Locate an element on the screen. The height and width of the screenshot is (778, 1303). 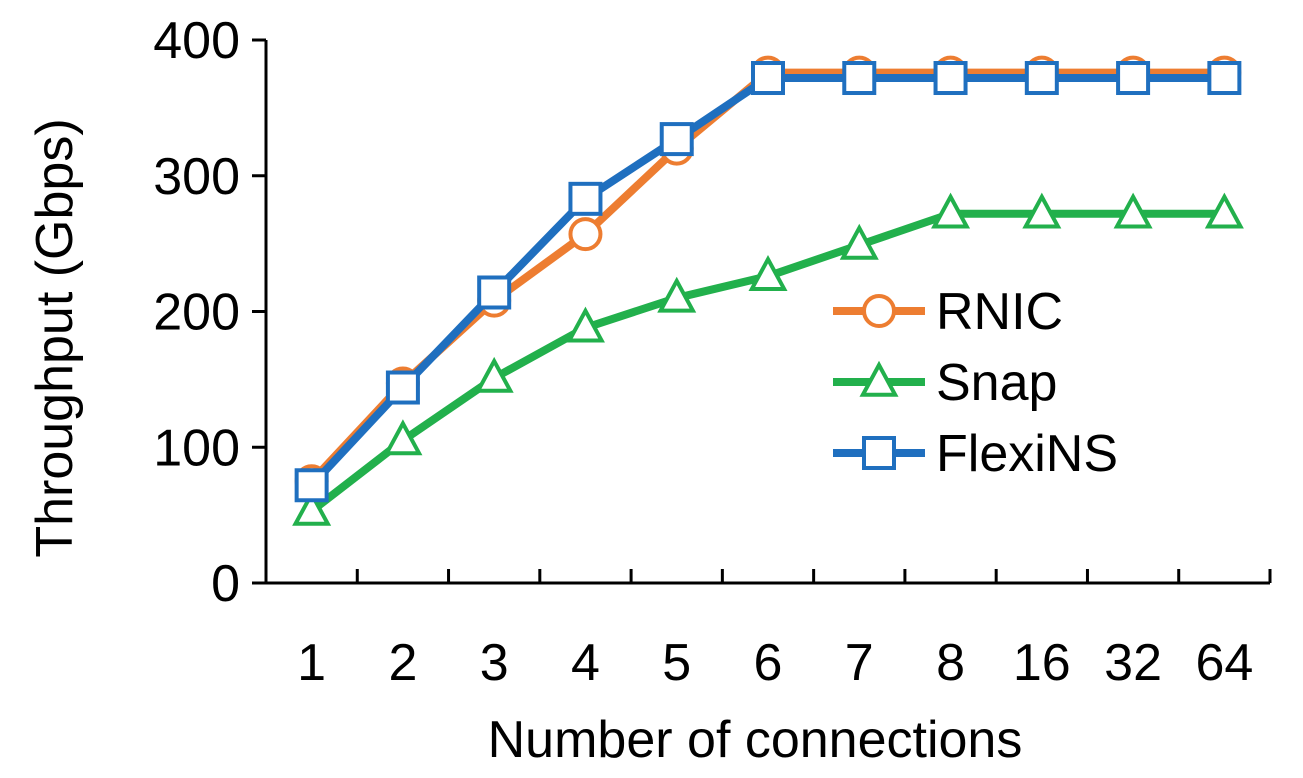
x-tick-label: 2 is located at coordinates (402, 663).